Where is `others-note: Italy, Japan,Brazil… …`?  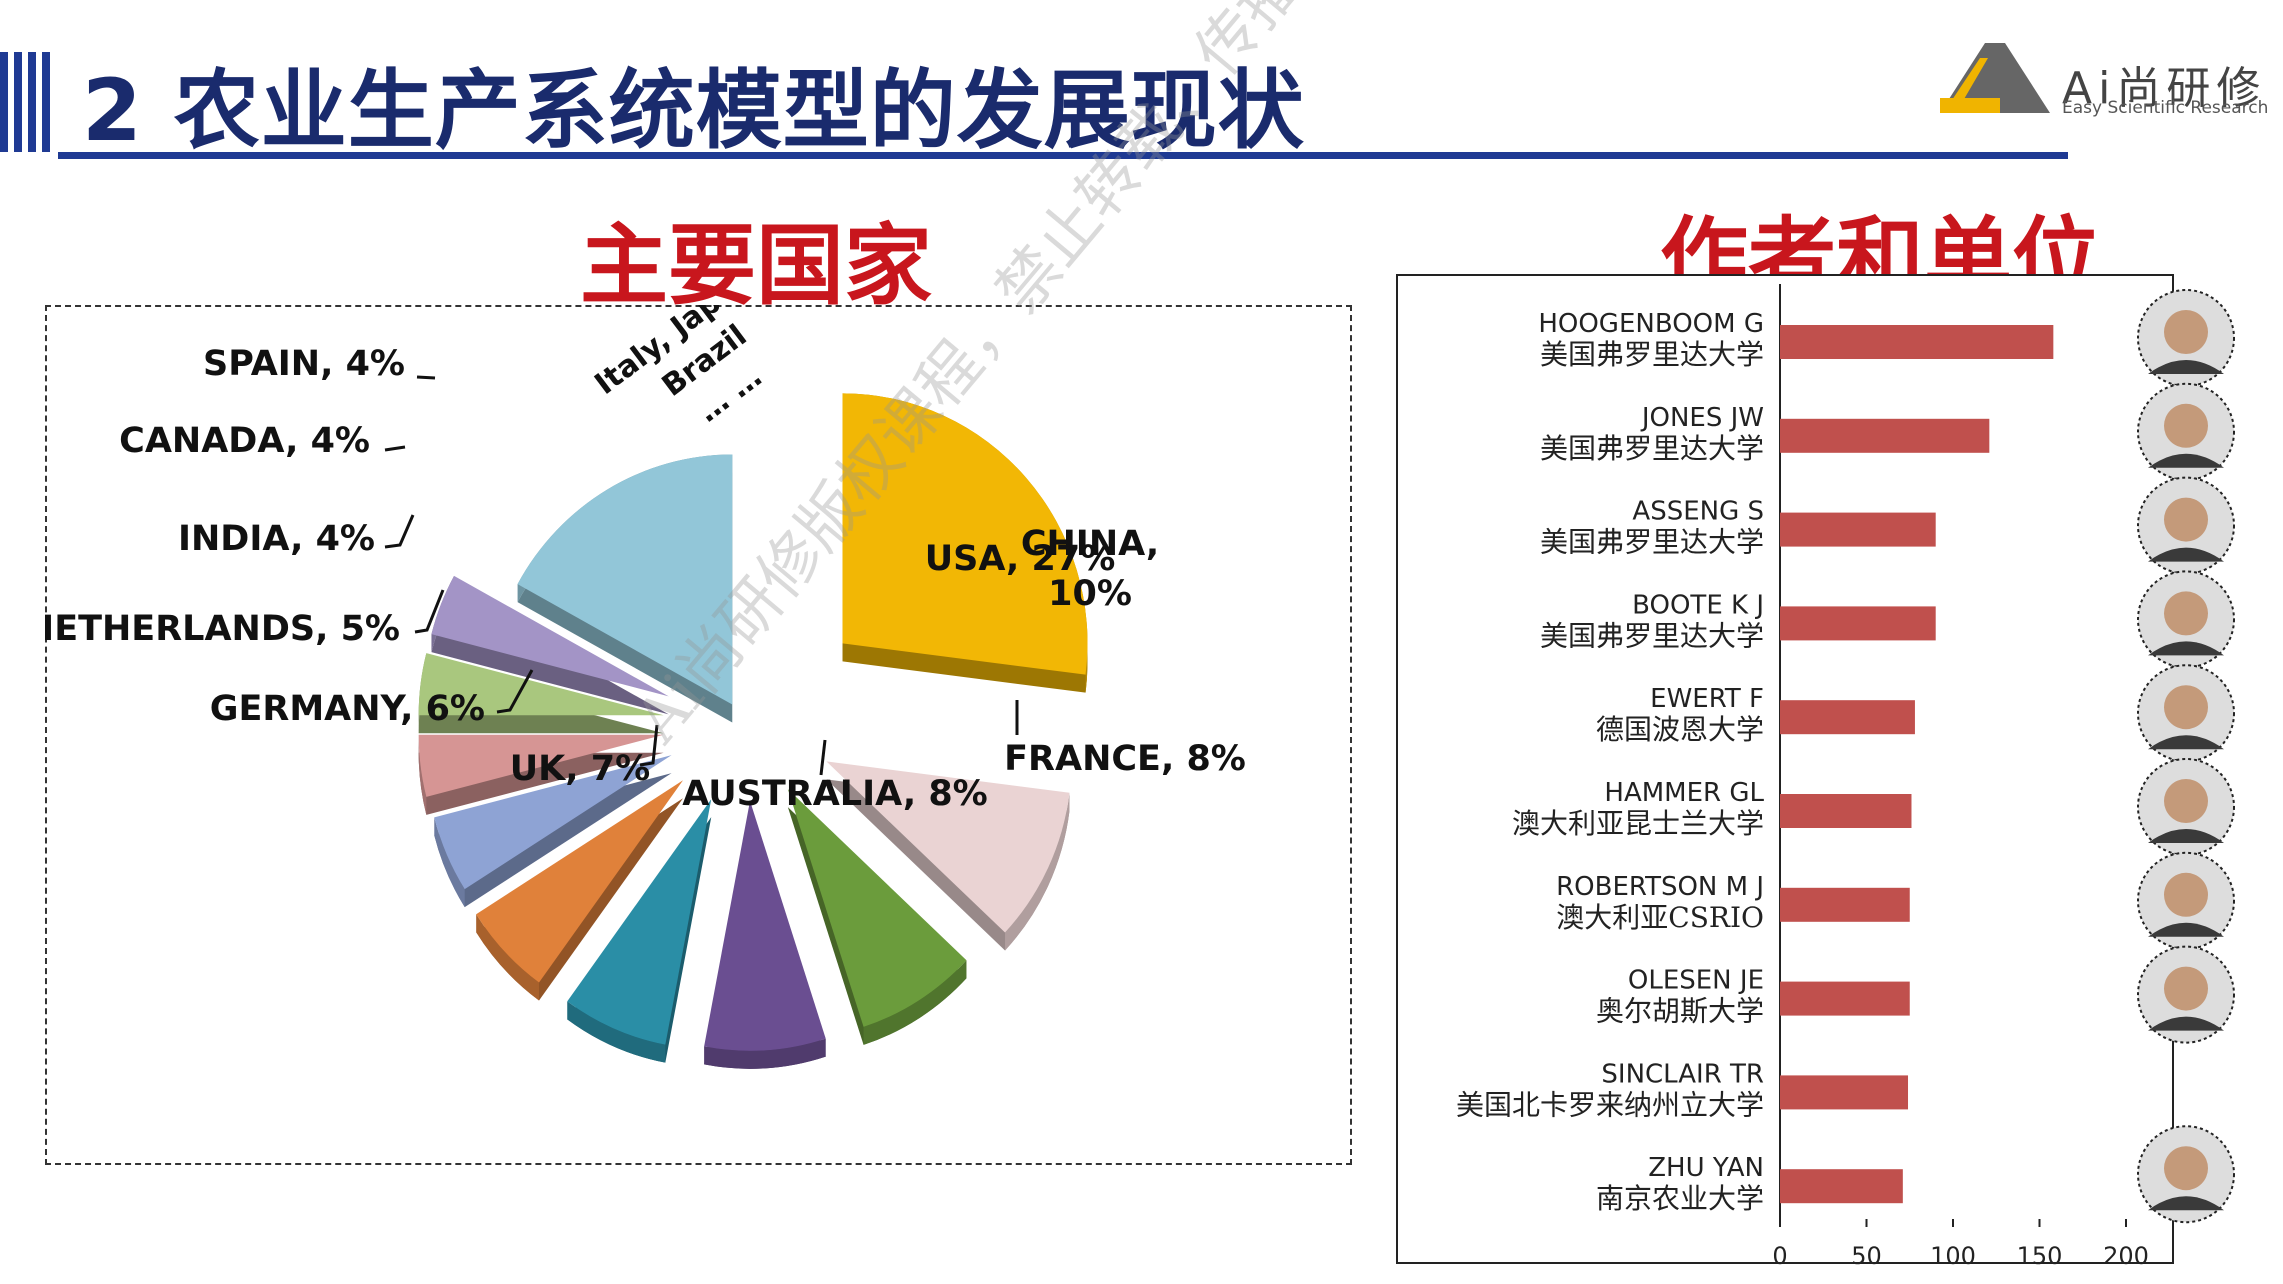
others-note: Italy, Japan,Brazil… … is located at coordinates (679, 367).